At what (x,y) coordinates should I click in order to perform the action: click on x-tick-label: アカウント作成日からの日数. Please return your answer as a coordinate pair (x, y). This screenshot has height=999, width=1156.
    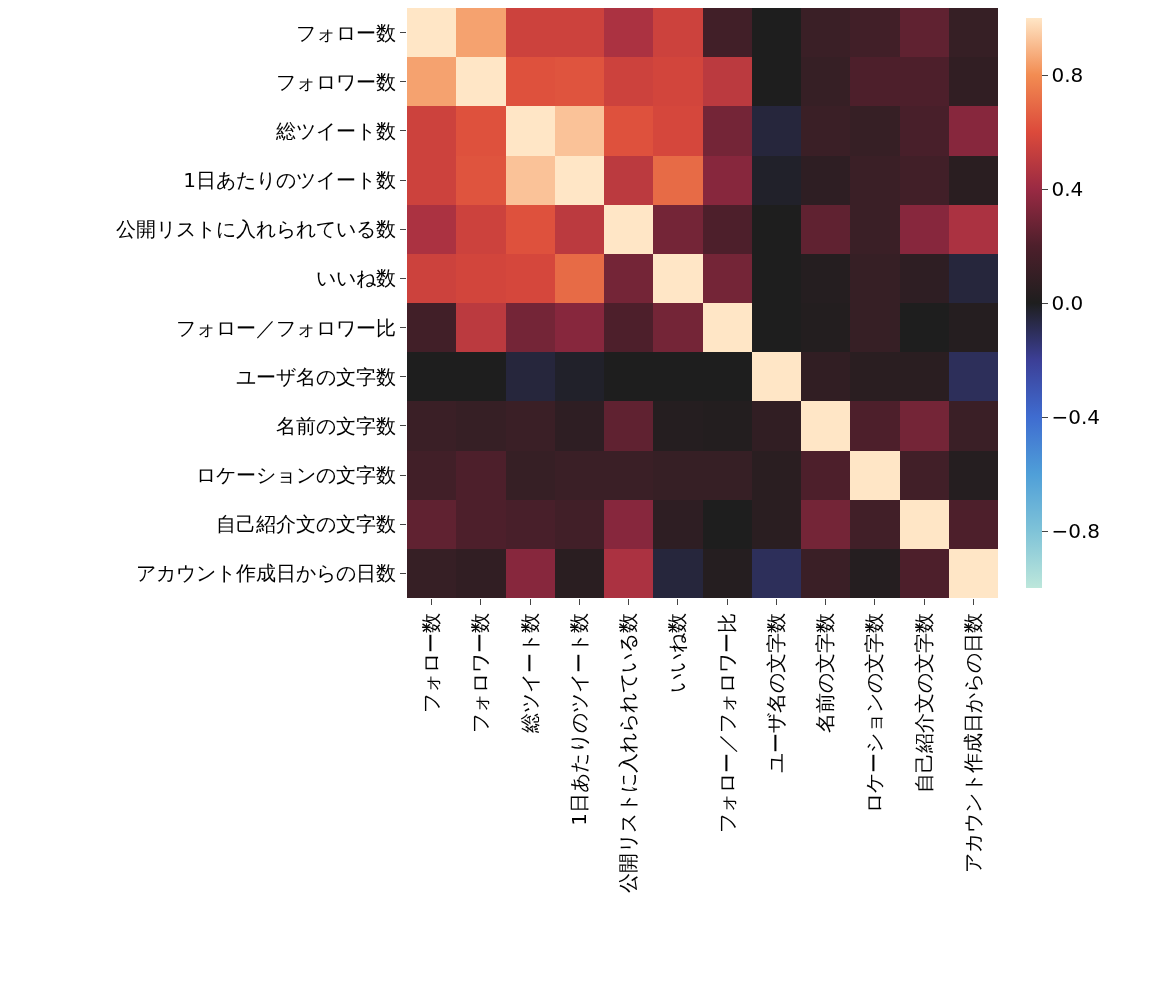
    Looking at the image, I should click on (972, 743).